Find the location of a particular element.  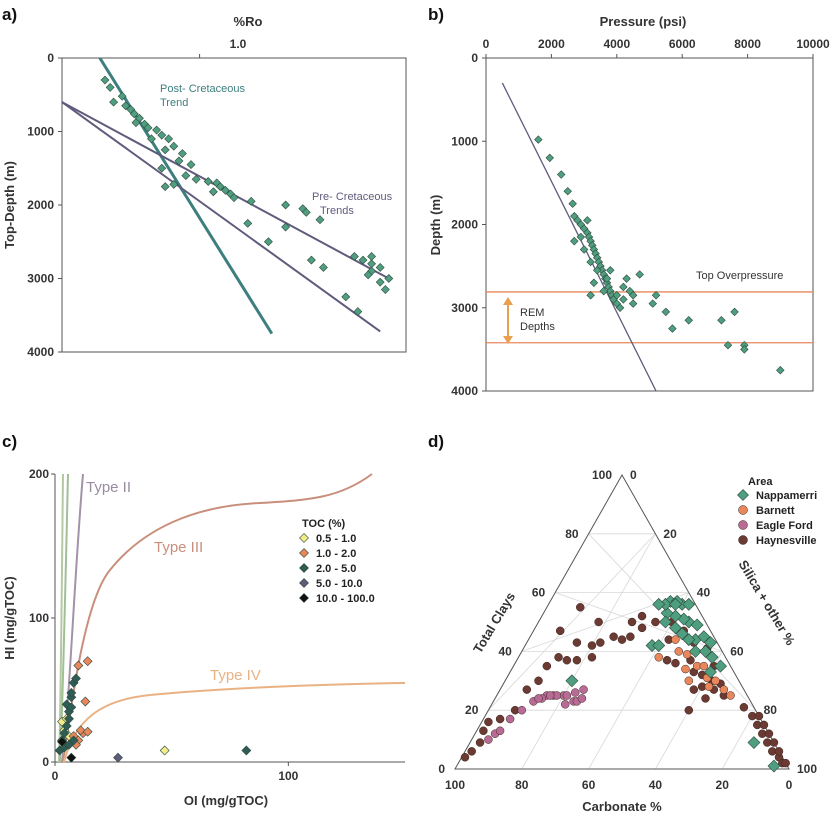

panel-b-x-tick-label: 10000 is located at coordinates (813, 44).